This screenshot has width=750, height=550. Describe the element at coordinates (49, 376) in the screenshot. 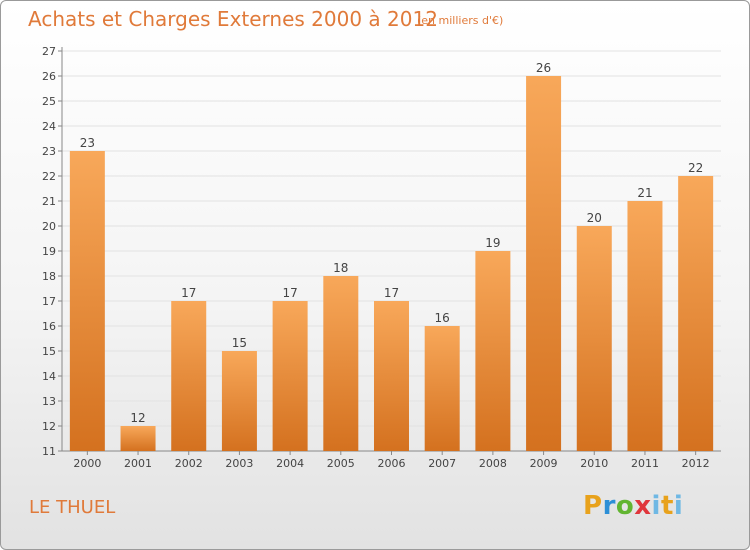

I see `y-tick-label: 14` at that location.